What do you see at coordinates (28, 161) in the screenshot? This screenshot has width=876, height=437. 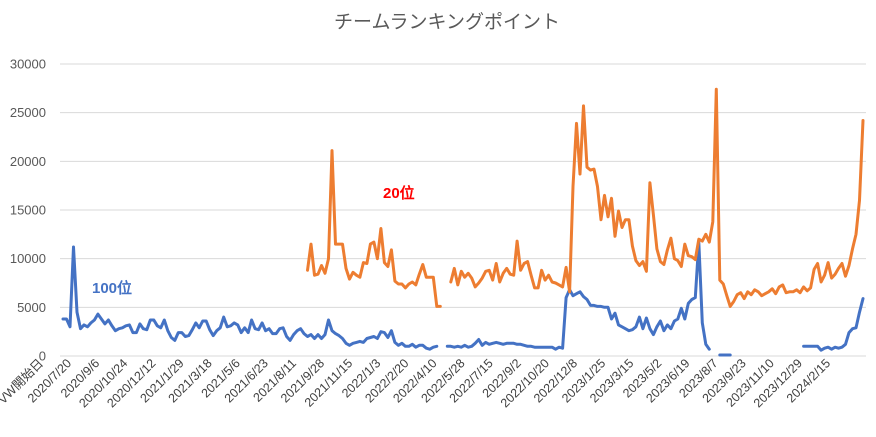 I see `y-tick-label: 20000` at bounding box center [28, 161].